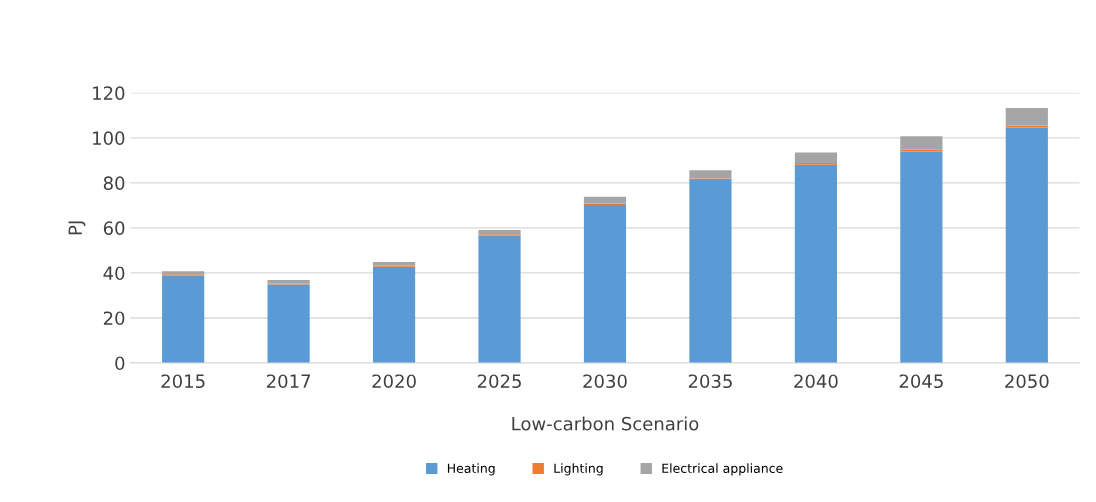 The height and width of the screenshot is (502, 1096). Describe the element at coordinates (816, 381) in the screenshot. I see `x-tick-label: 2040` at that location.